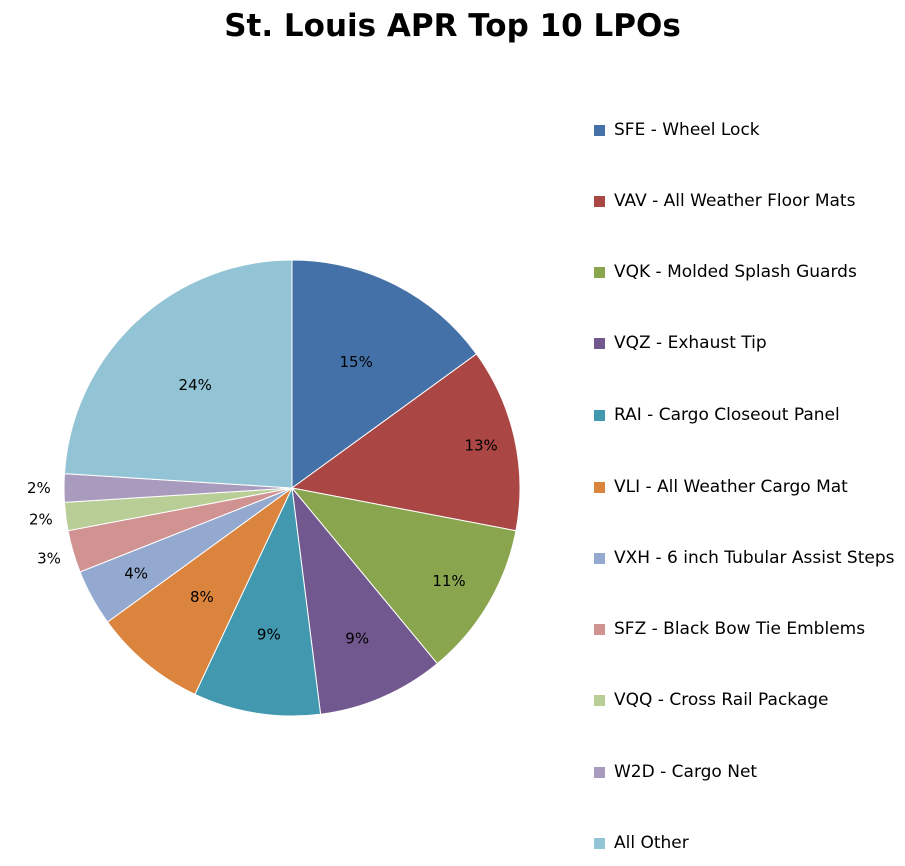 The image size is (905, 866). I want to click on pie-label-5: 9%, so click(269, 634).